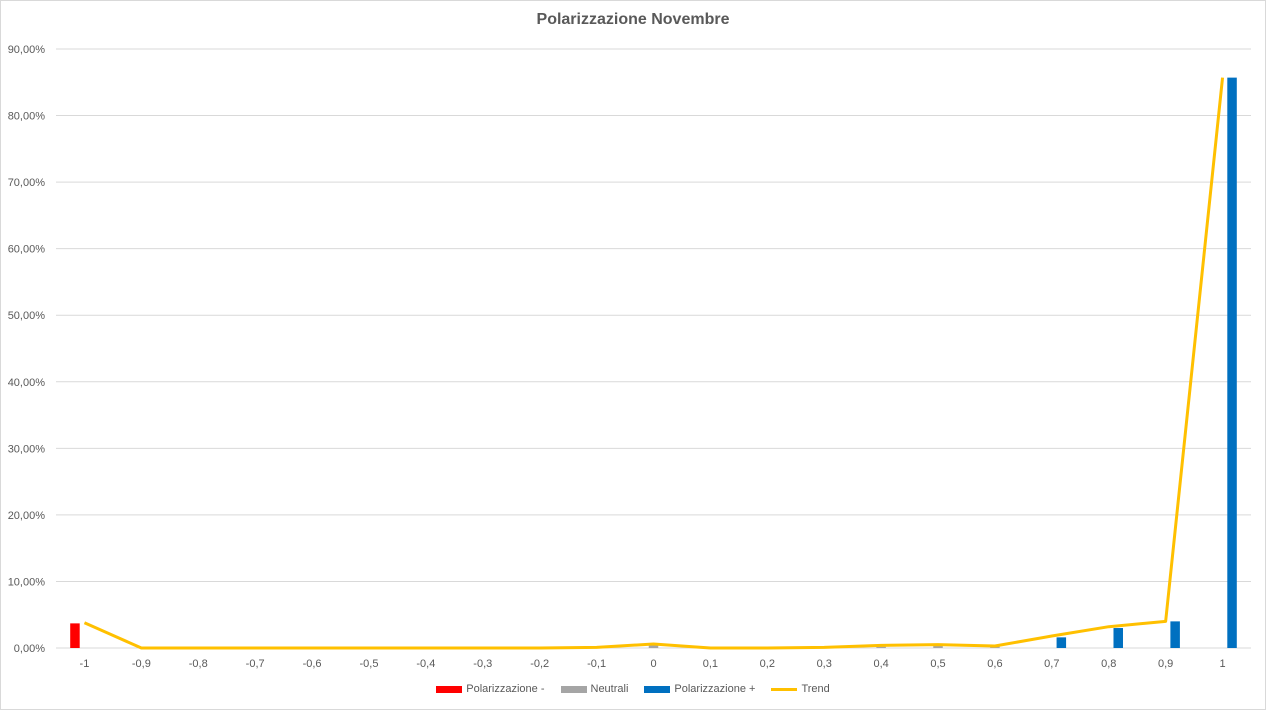 Image resolution: width=1266 pixels, height=710 pixels. What do you see at coordinates (27, 50) in the screenshot?
I see `y-tick-label: 90,00%` at bounding box center [27, 50].